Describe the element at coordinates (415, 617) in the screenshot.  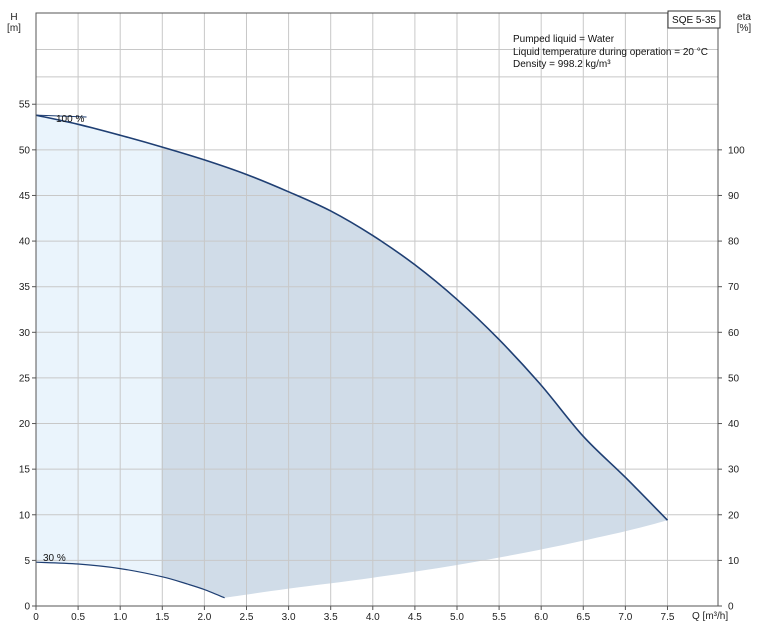
I see `x-tick-label: 4.5` at that location.